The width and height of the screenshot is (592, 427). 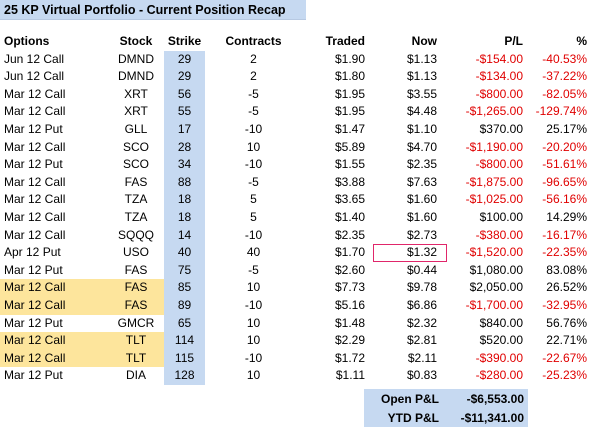 What do you see at coordinates (349, 304) in the screenshot?
I see `cell-traded: $5.16` at bounding box center [349, 304].